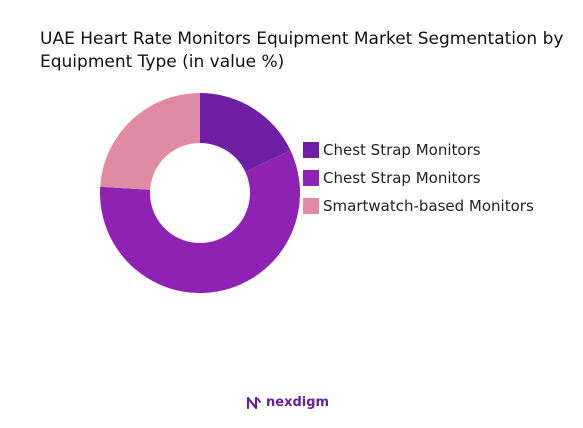 This screenshot has width=583, height=428. What do you see at coordinates (402, 178) in the screenshot?
I see `legend-label-1: Chest Strap Monitors` at bounding box center [402, 178].